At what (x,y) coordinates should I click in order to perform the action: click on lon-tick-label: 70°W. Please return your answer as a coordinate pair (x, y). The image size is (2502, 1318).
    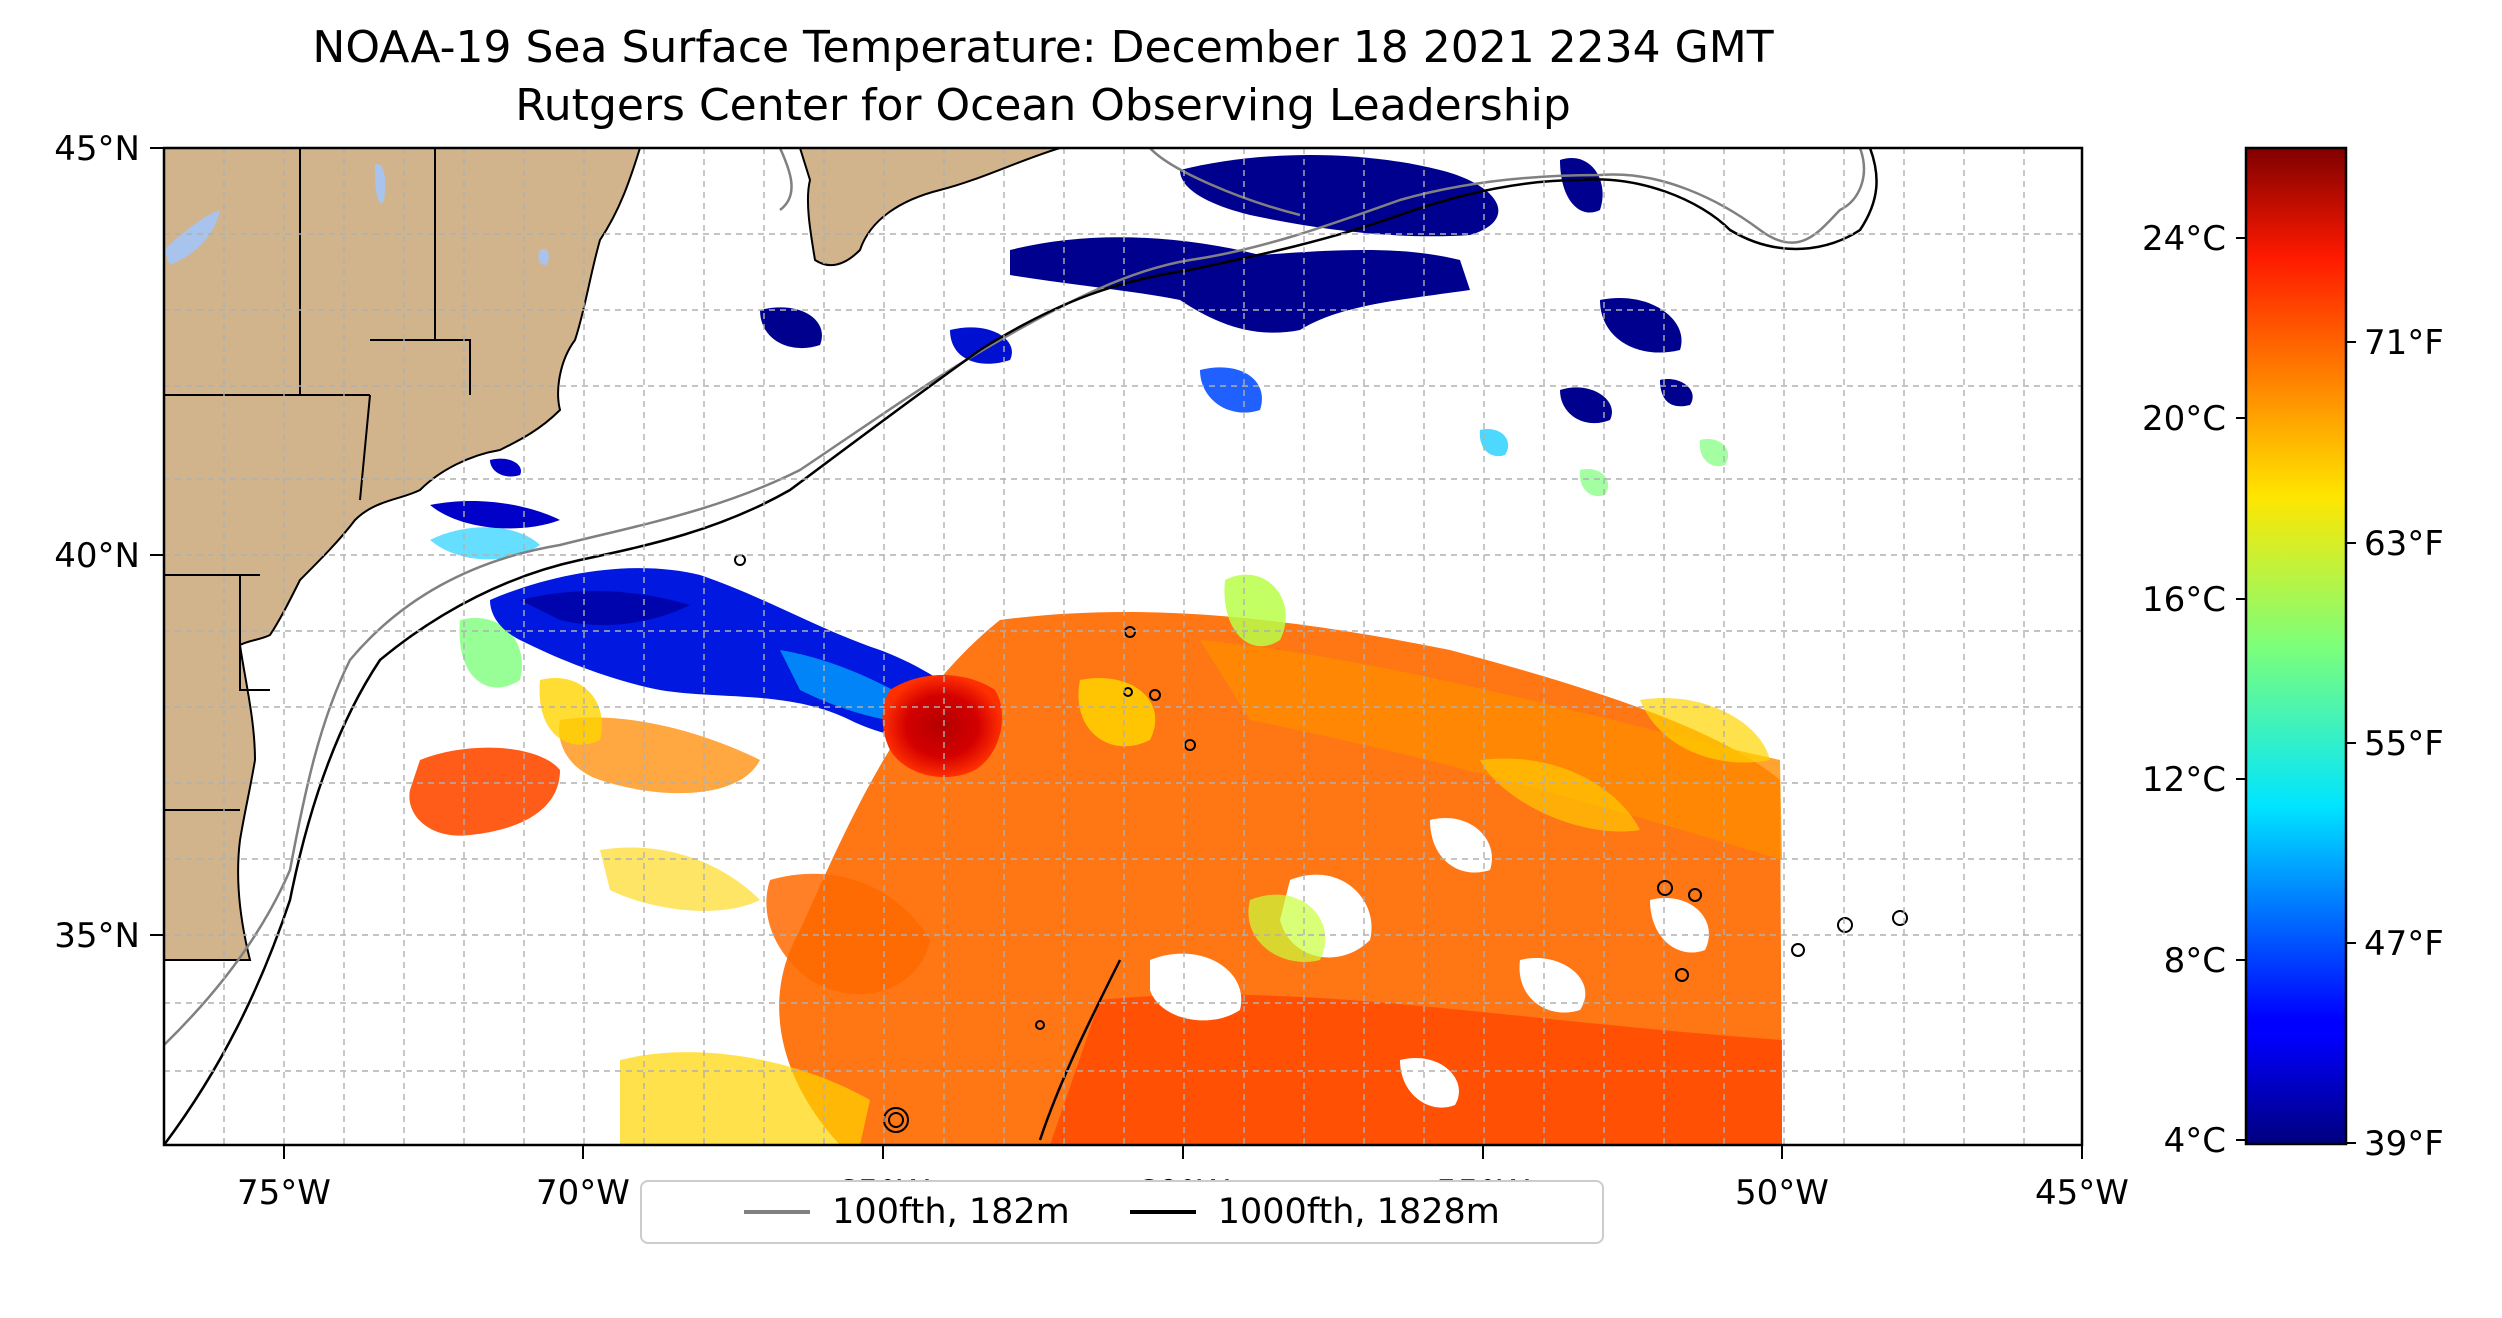
    Looking at the image, I should click on (583, 1193).